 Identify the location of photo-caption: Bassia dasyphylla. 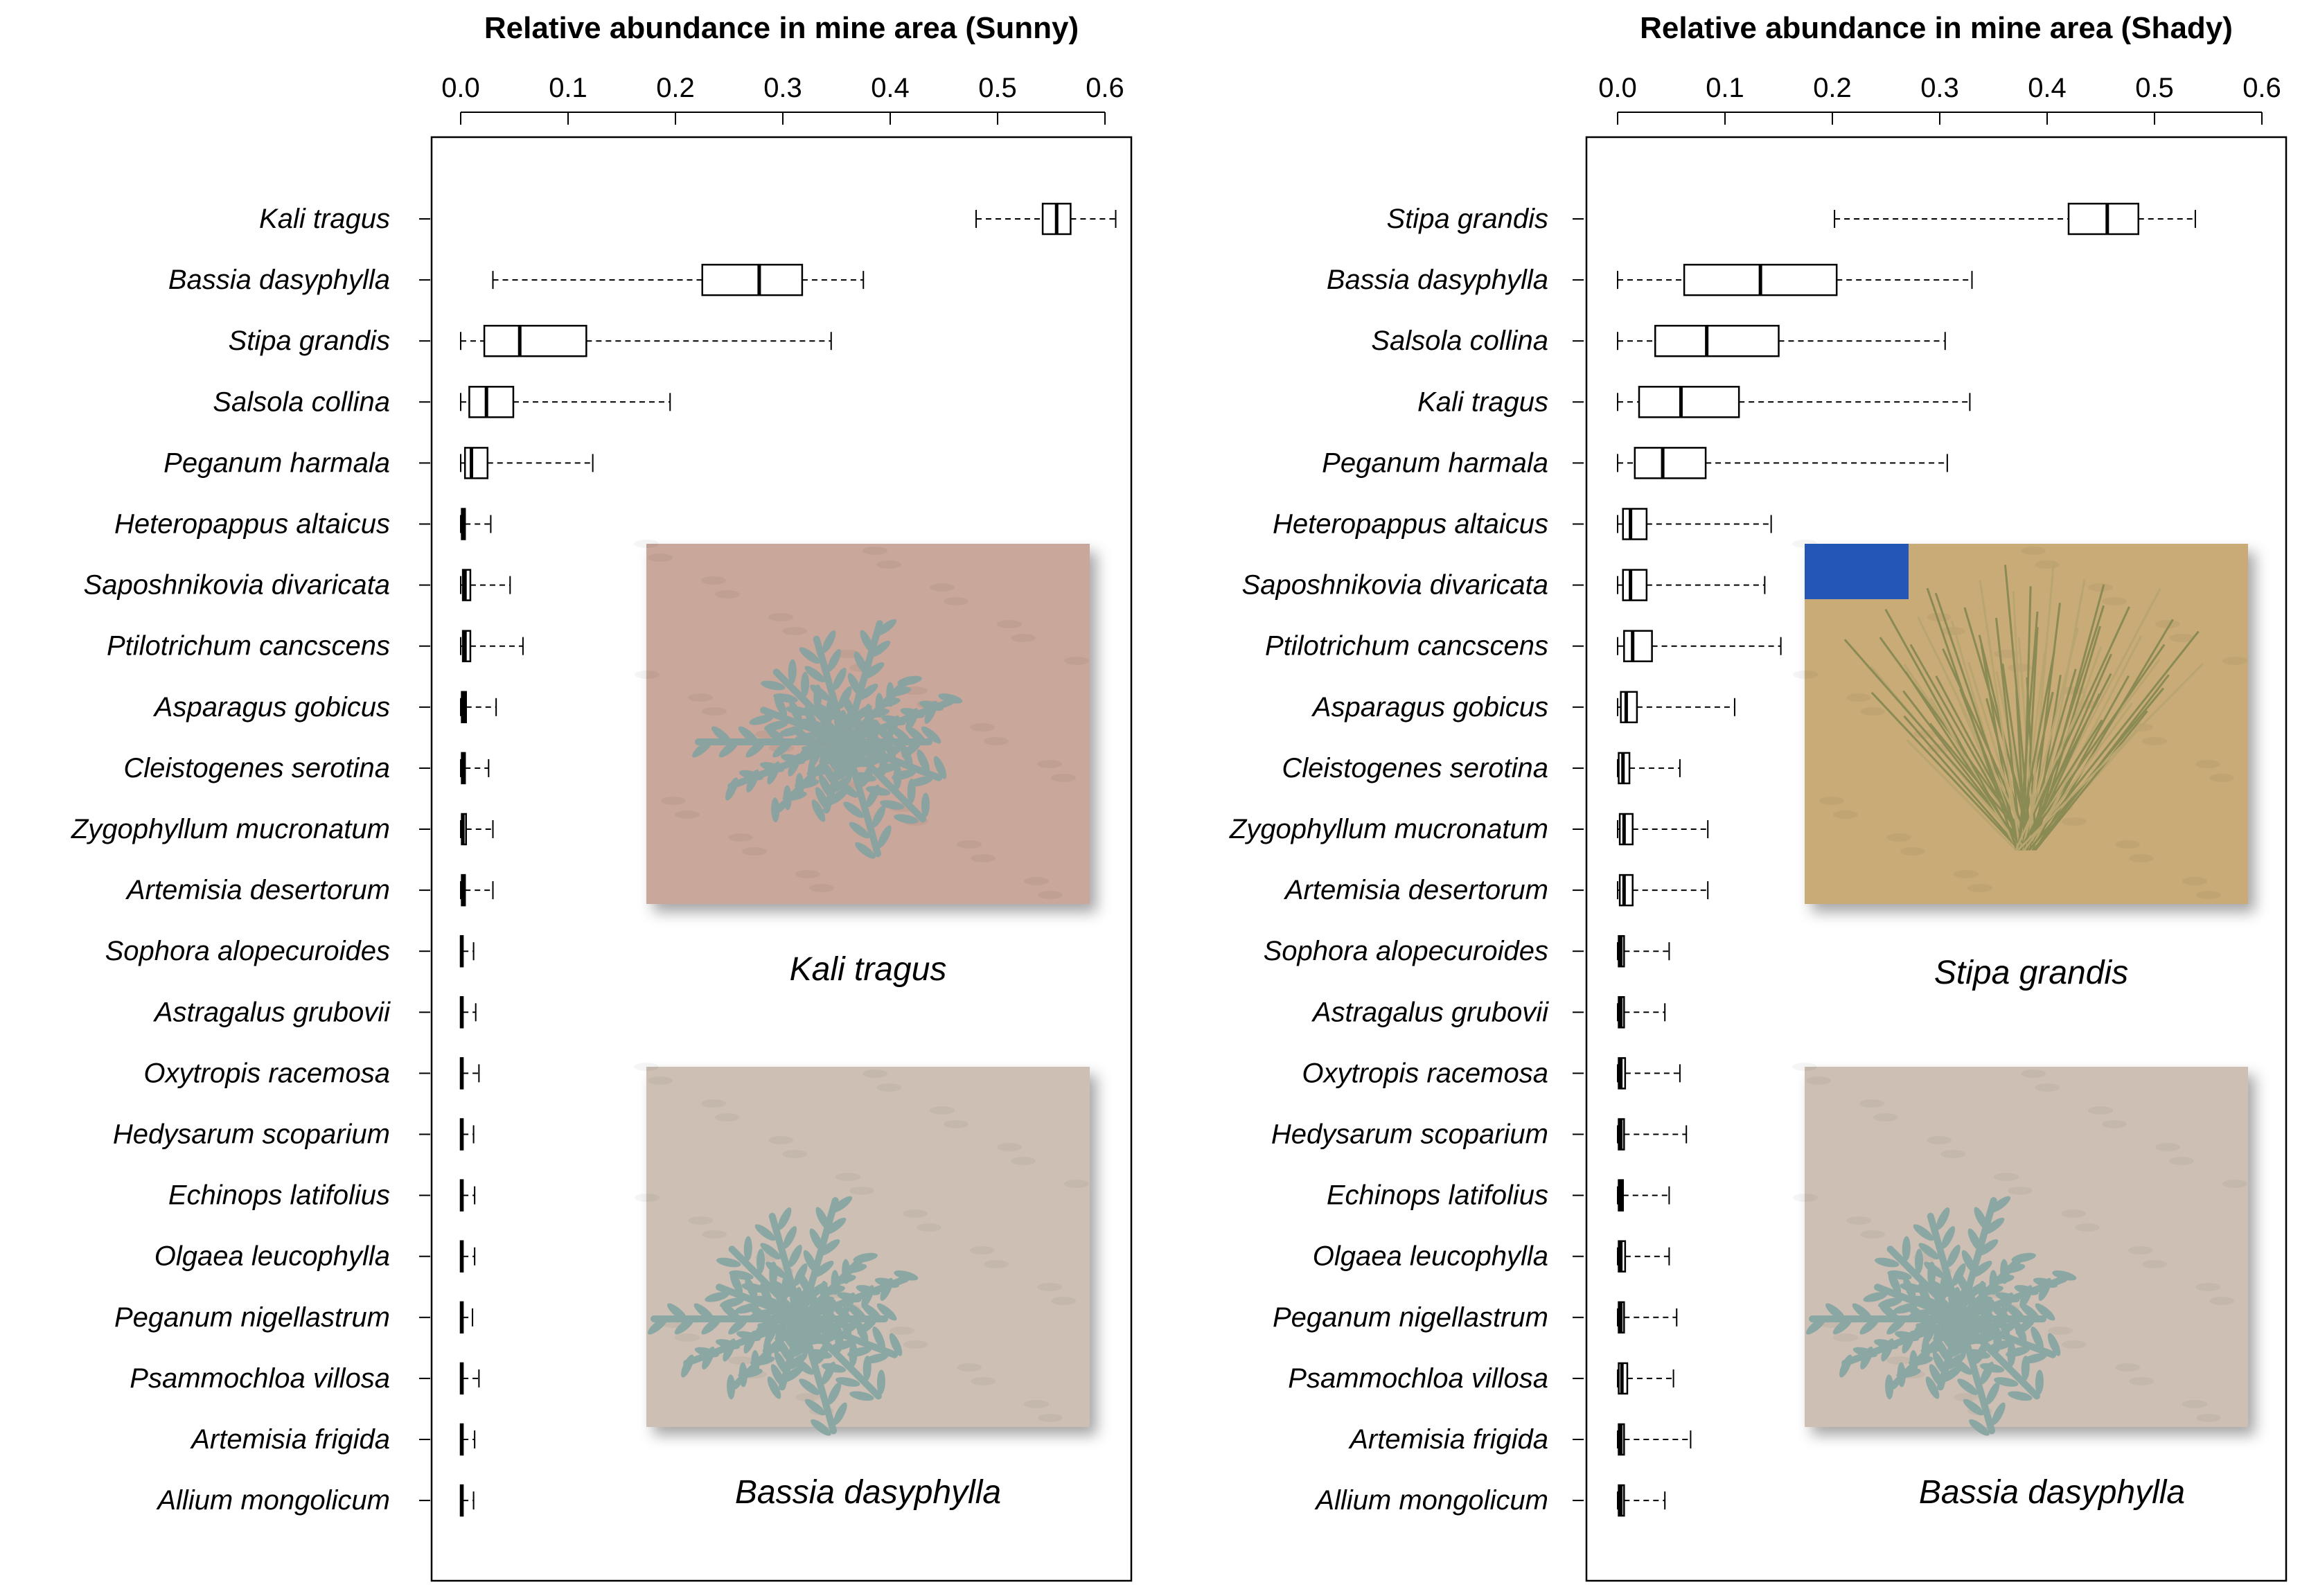
(2052, 1493).